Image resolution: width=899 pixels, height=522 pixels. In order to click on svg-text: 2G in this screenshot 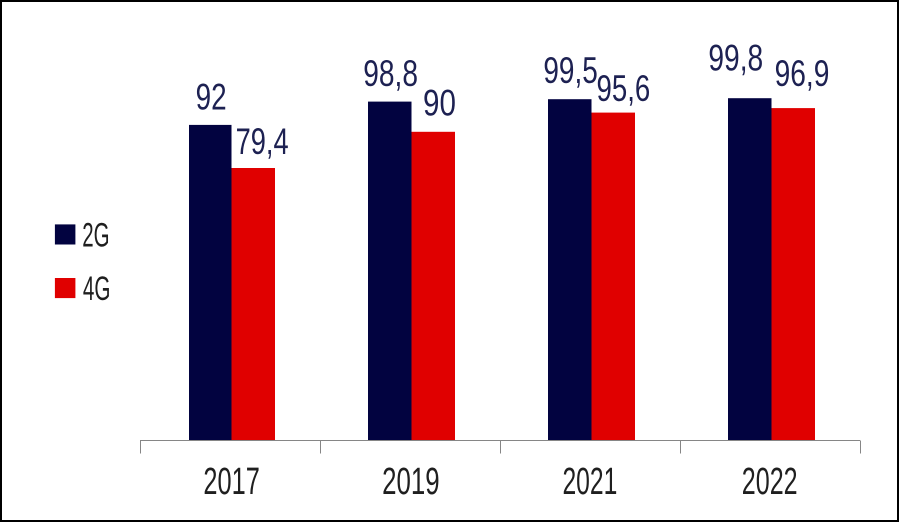, I will do `click(95, 235)`.